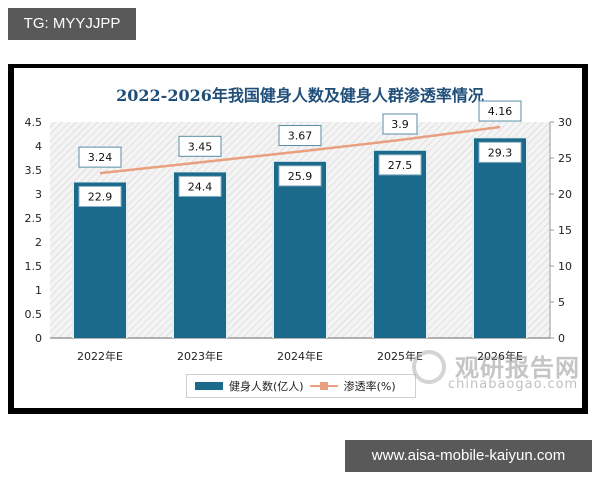 The image size is (600, 480). What do you see at coordinates (38, 242) in the screenshot?
I see `left-axis-tick: 2` at bounding box center [38, 242].